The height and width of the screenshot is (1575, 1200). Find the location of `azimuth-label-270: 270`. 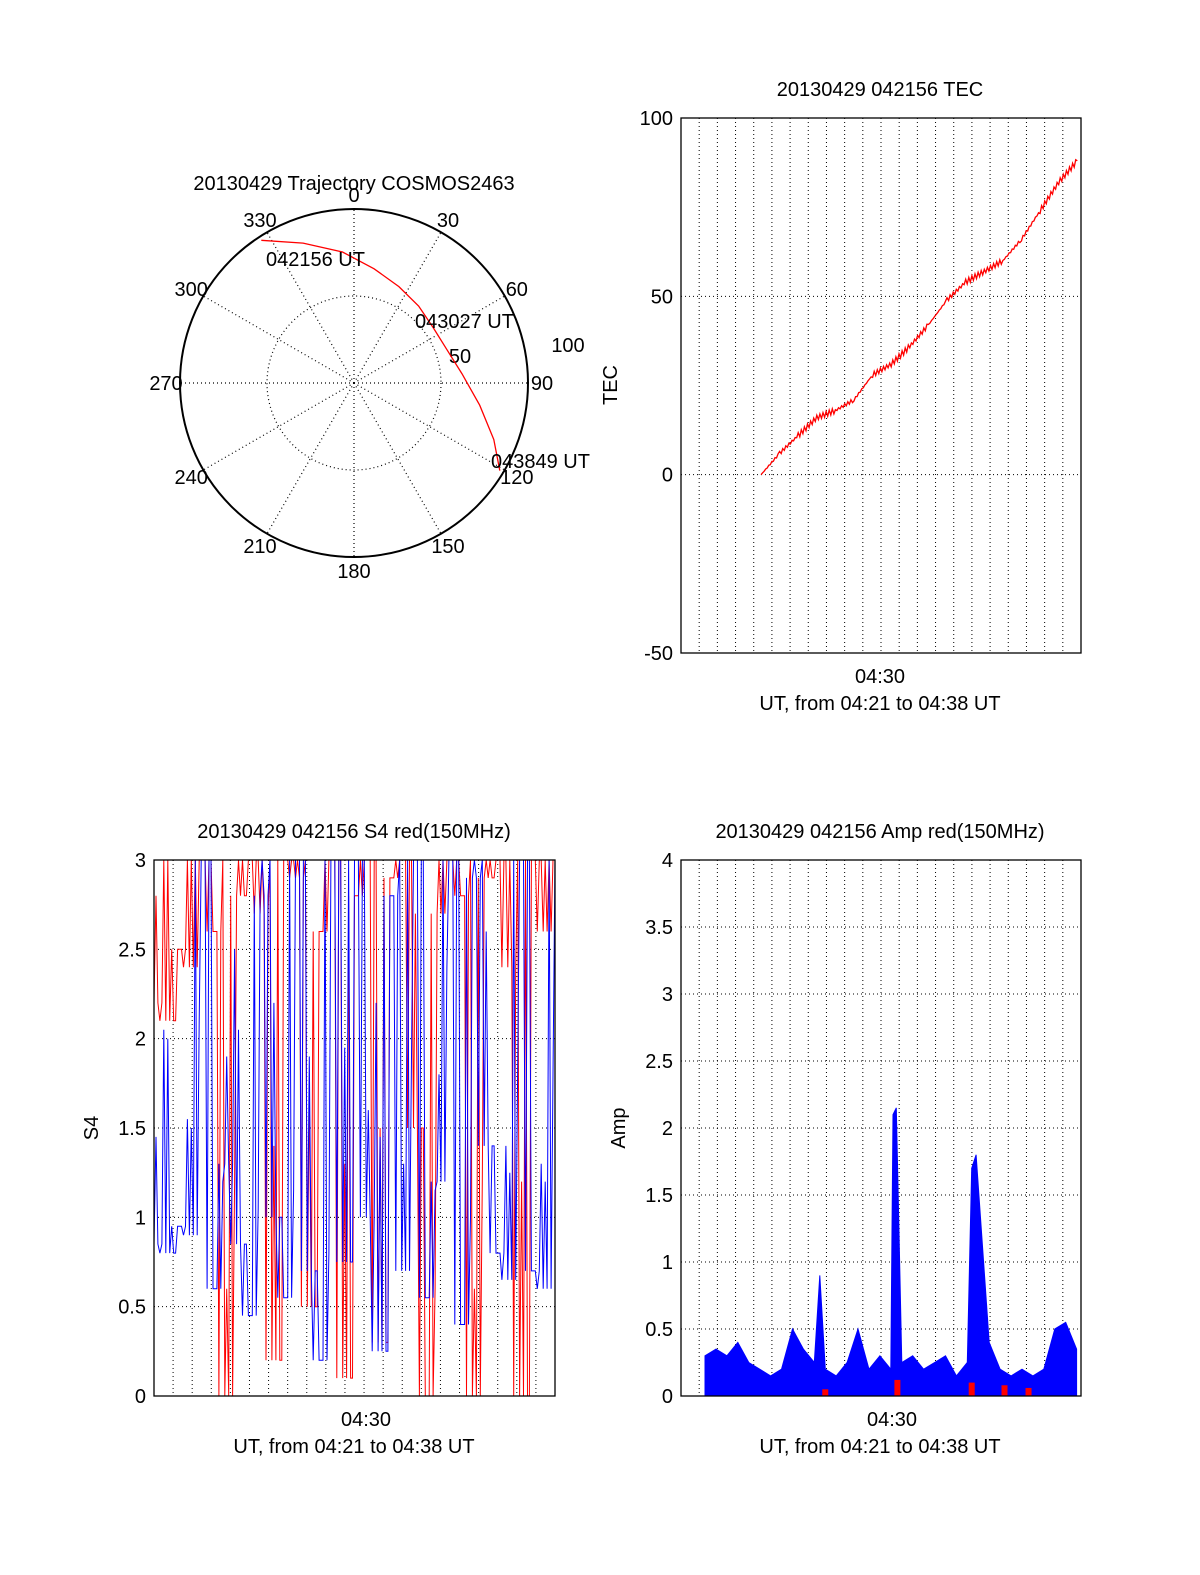

azimuth-label-270: 270 is located at coordinates (165, 384).